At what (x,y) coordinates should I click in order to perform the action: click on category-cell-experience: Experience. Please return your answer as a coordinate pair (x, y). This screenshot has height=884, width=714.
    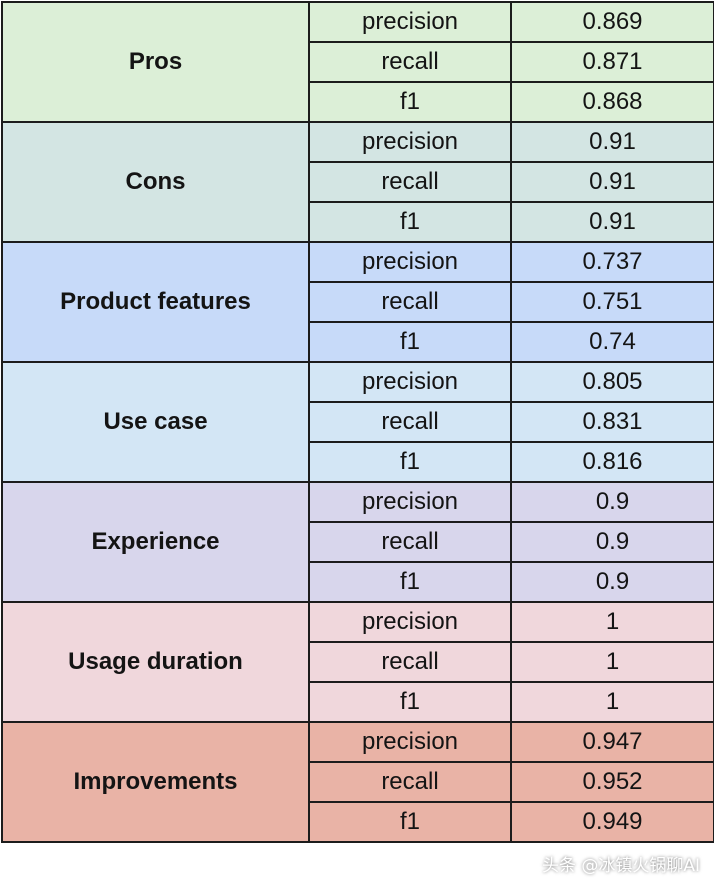
    Looking at the image, I should click on (155, 542).